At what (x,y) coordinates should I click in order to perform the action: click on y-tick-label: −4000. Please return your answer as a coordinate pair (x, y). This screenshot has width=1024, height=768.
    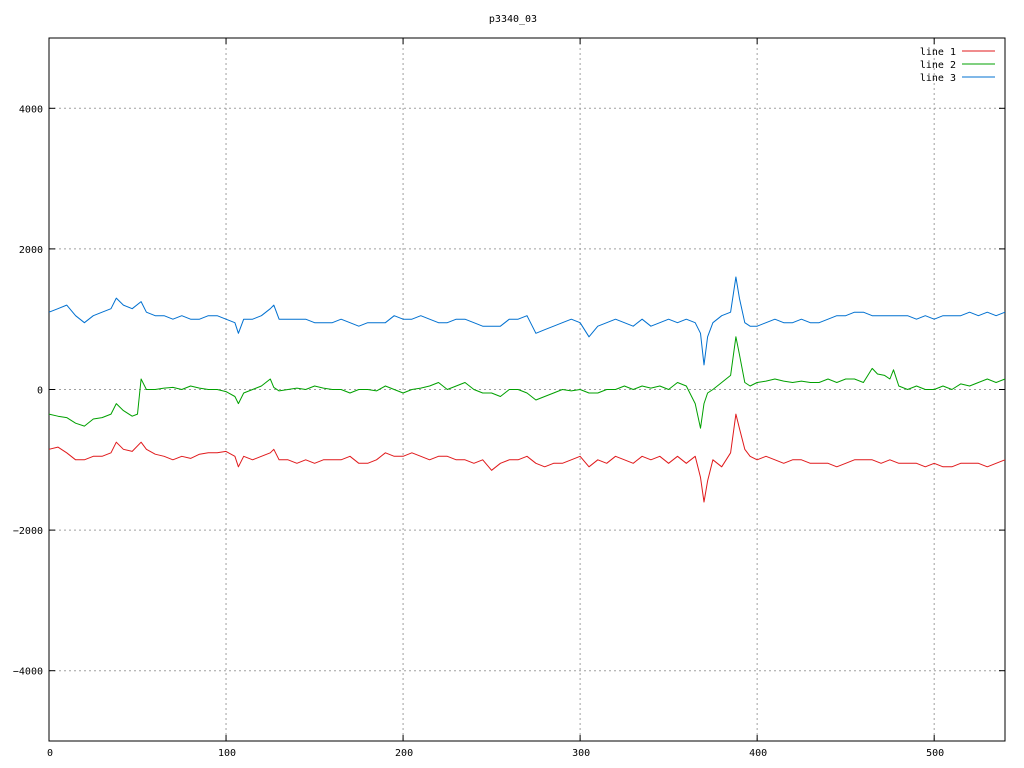
    Looking at the image, I should click on (28, 672).